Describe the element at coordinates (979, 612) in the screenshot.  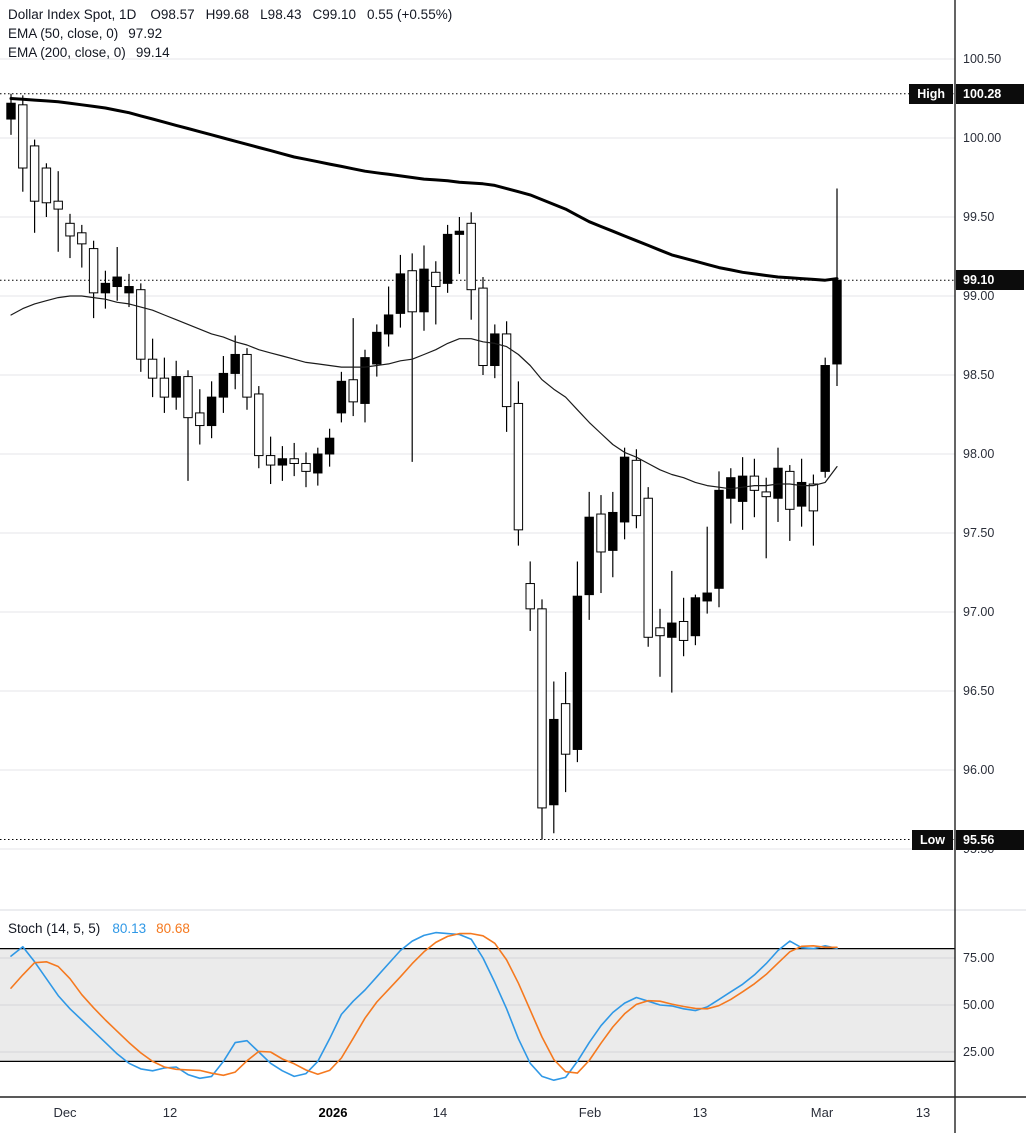
I see `price-axis-label: 97.00` at that location.